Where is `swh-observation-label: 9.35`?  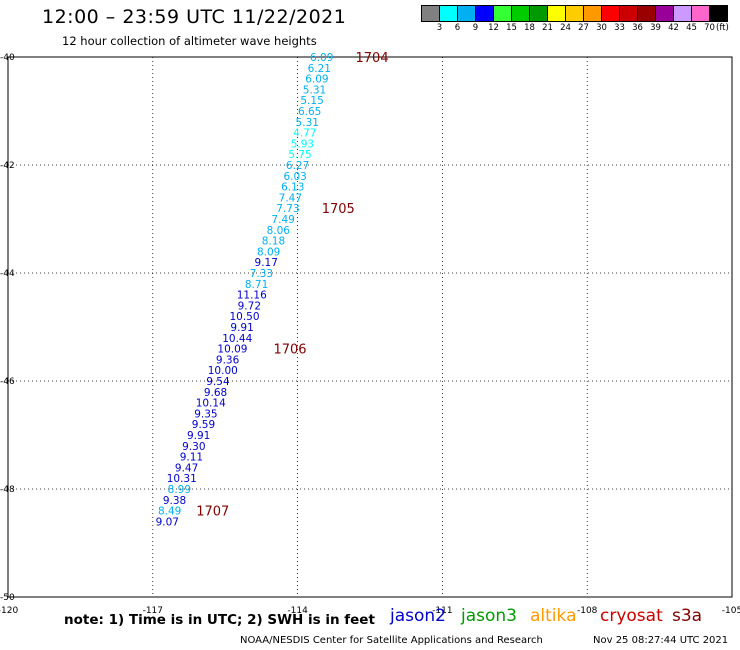
swh-observation-label: 9.35 is located at coordinates (205, 414).